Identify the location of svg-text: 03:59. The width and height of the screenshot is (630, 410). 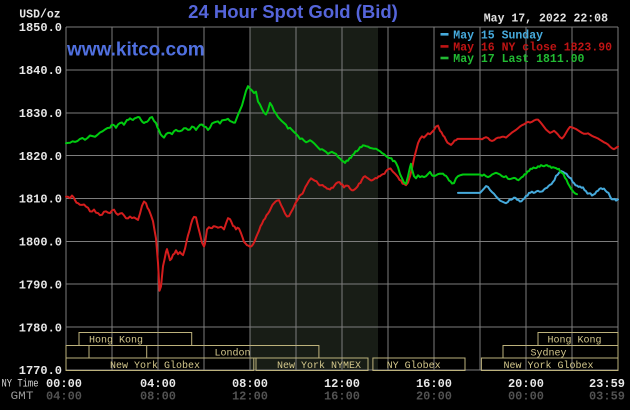
(607, 397).